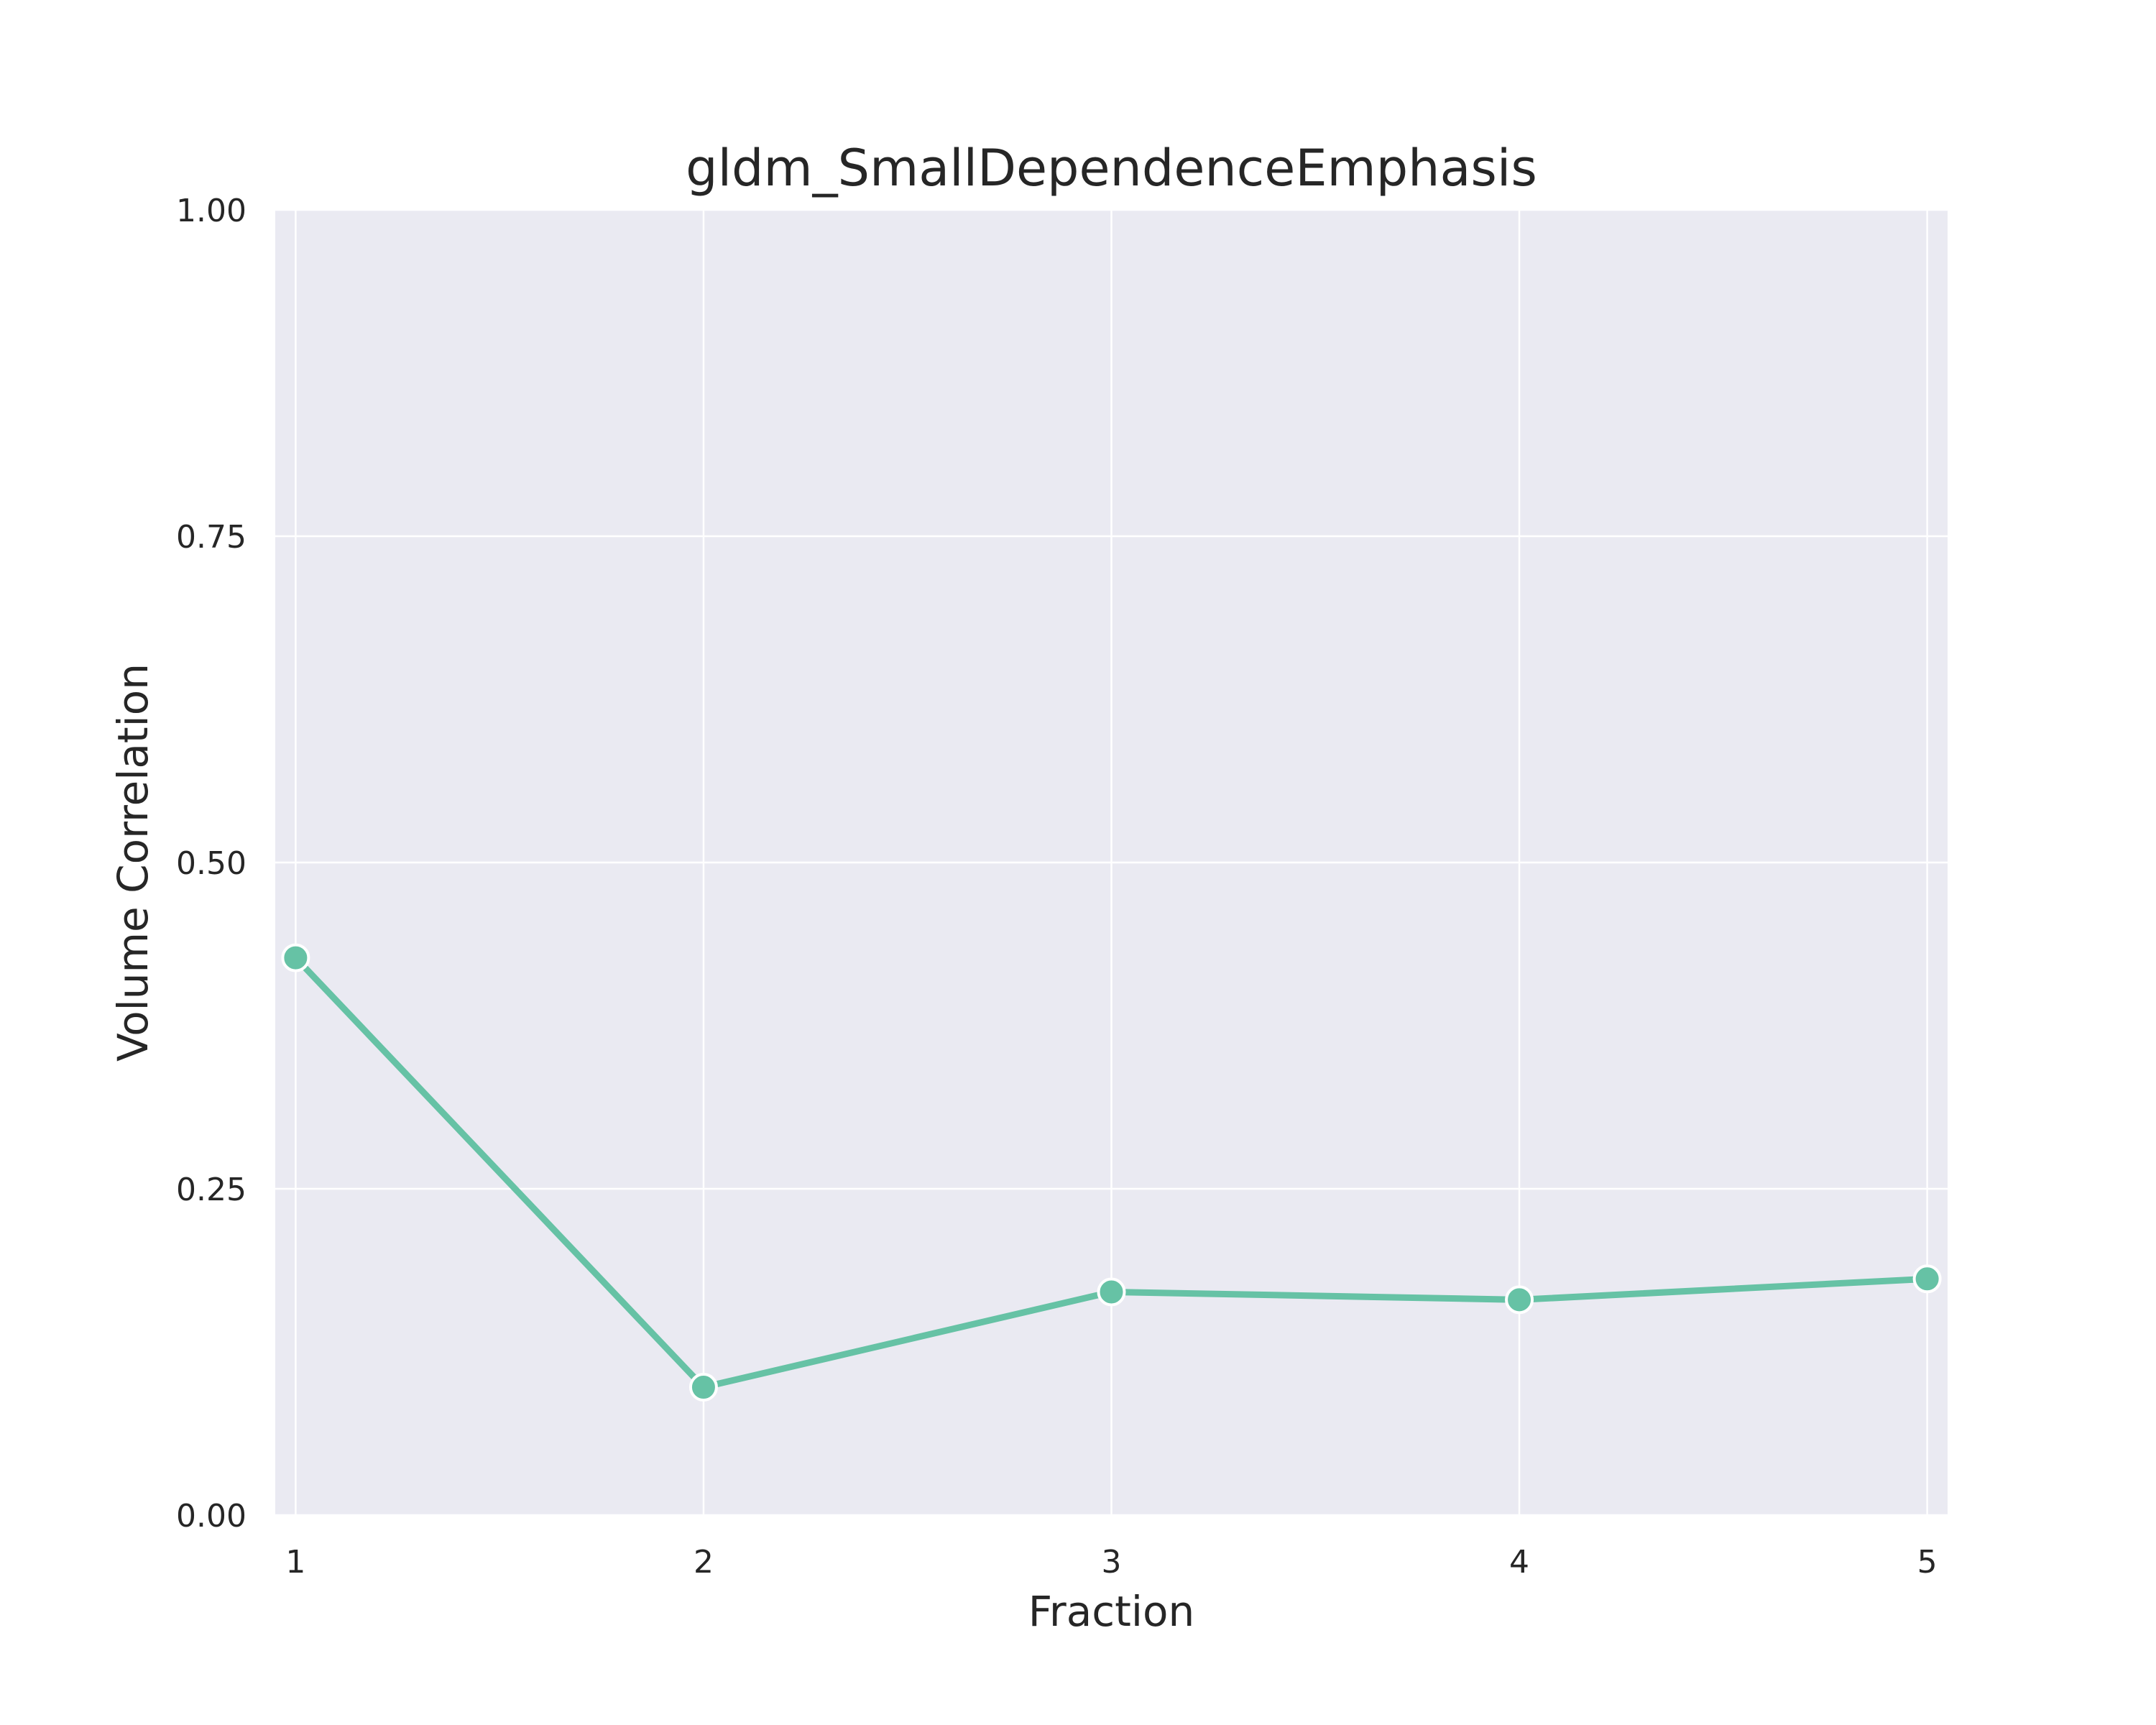 This screenshot has height=1725, width=2156. I want to click on y-tick-labels: 0.00 0.25 0.50 0.75 1.00, so click(211, 864).